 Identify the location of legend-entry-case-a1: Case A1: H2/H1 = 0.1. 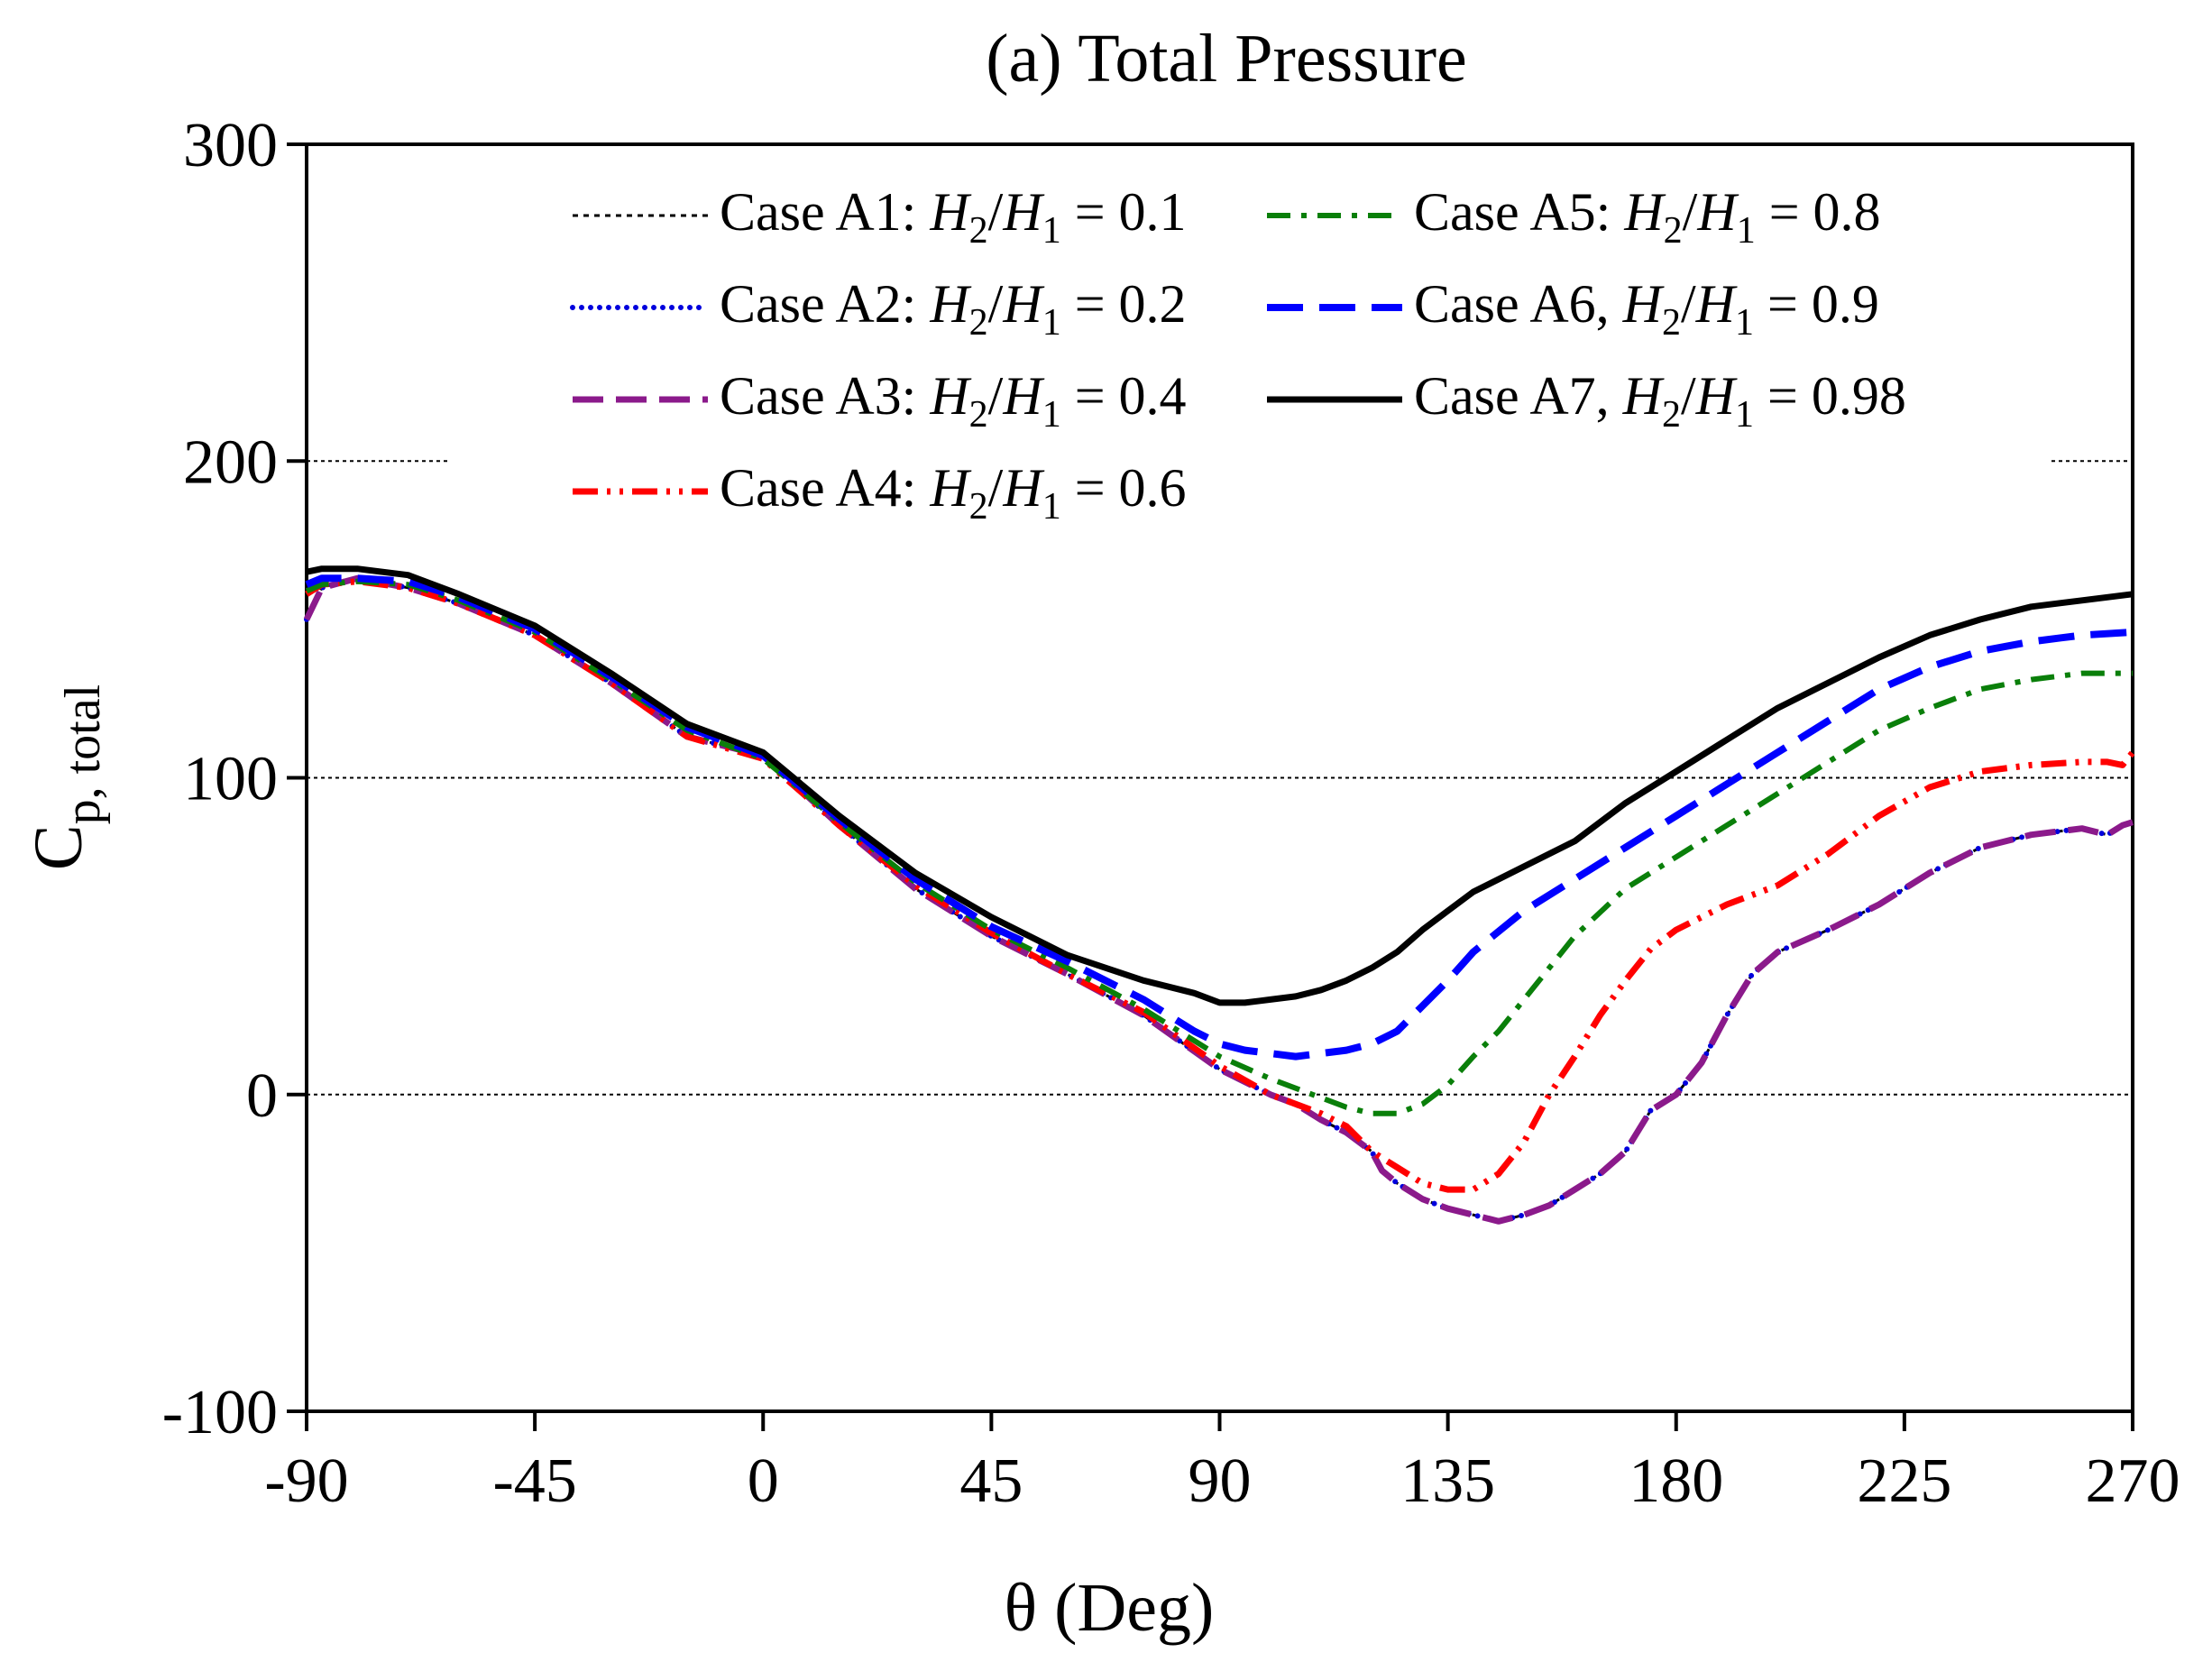
(880, 217).